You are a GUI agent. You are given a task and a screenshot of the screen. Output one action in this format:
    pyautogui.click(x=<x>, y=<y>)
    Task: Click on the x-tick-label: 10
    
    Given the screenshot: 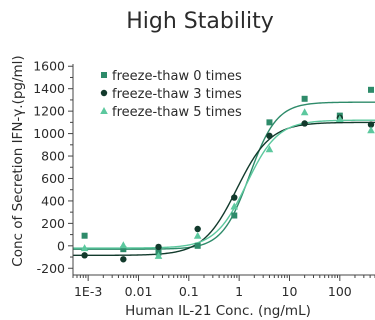 What is the action you would take?
    pyautogui.click(x=290, y=291)
    